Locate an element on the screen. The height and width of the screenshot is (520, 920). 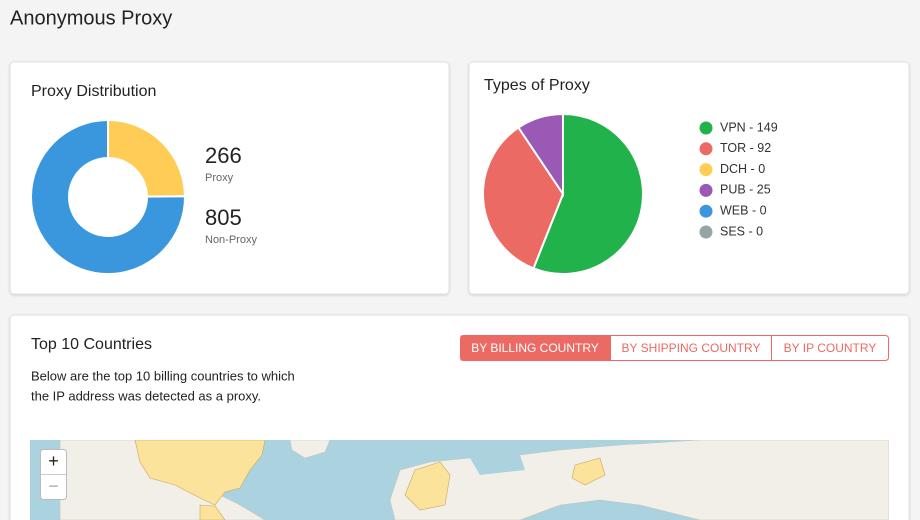
legend-label: TOR - 92 is located at coordinates (745, 148).